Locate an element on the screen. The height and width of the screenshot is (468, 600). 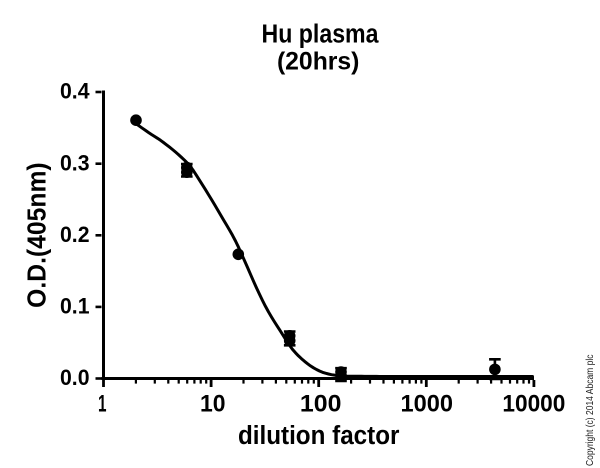
svg-text: Hu plasma is located at coordinates (320, 34).